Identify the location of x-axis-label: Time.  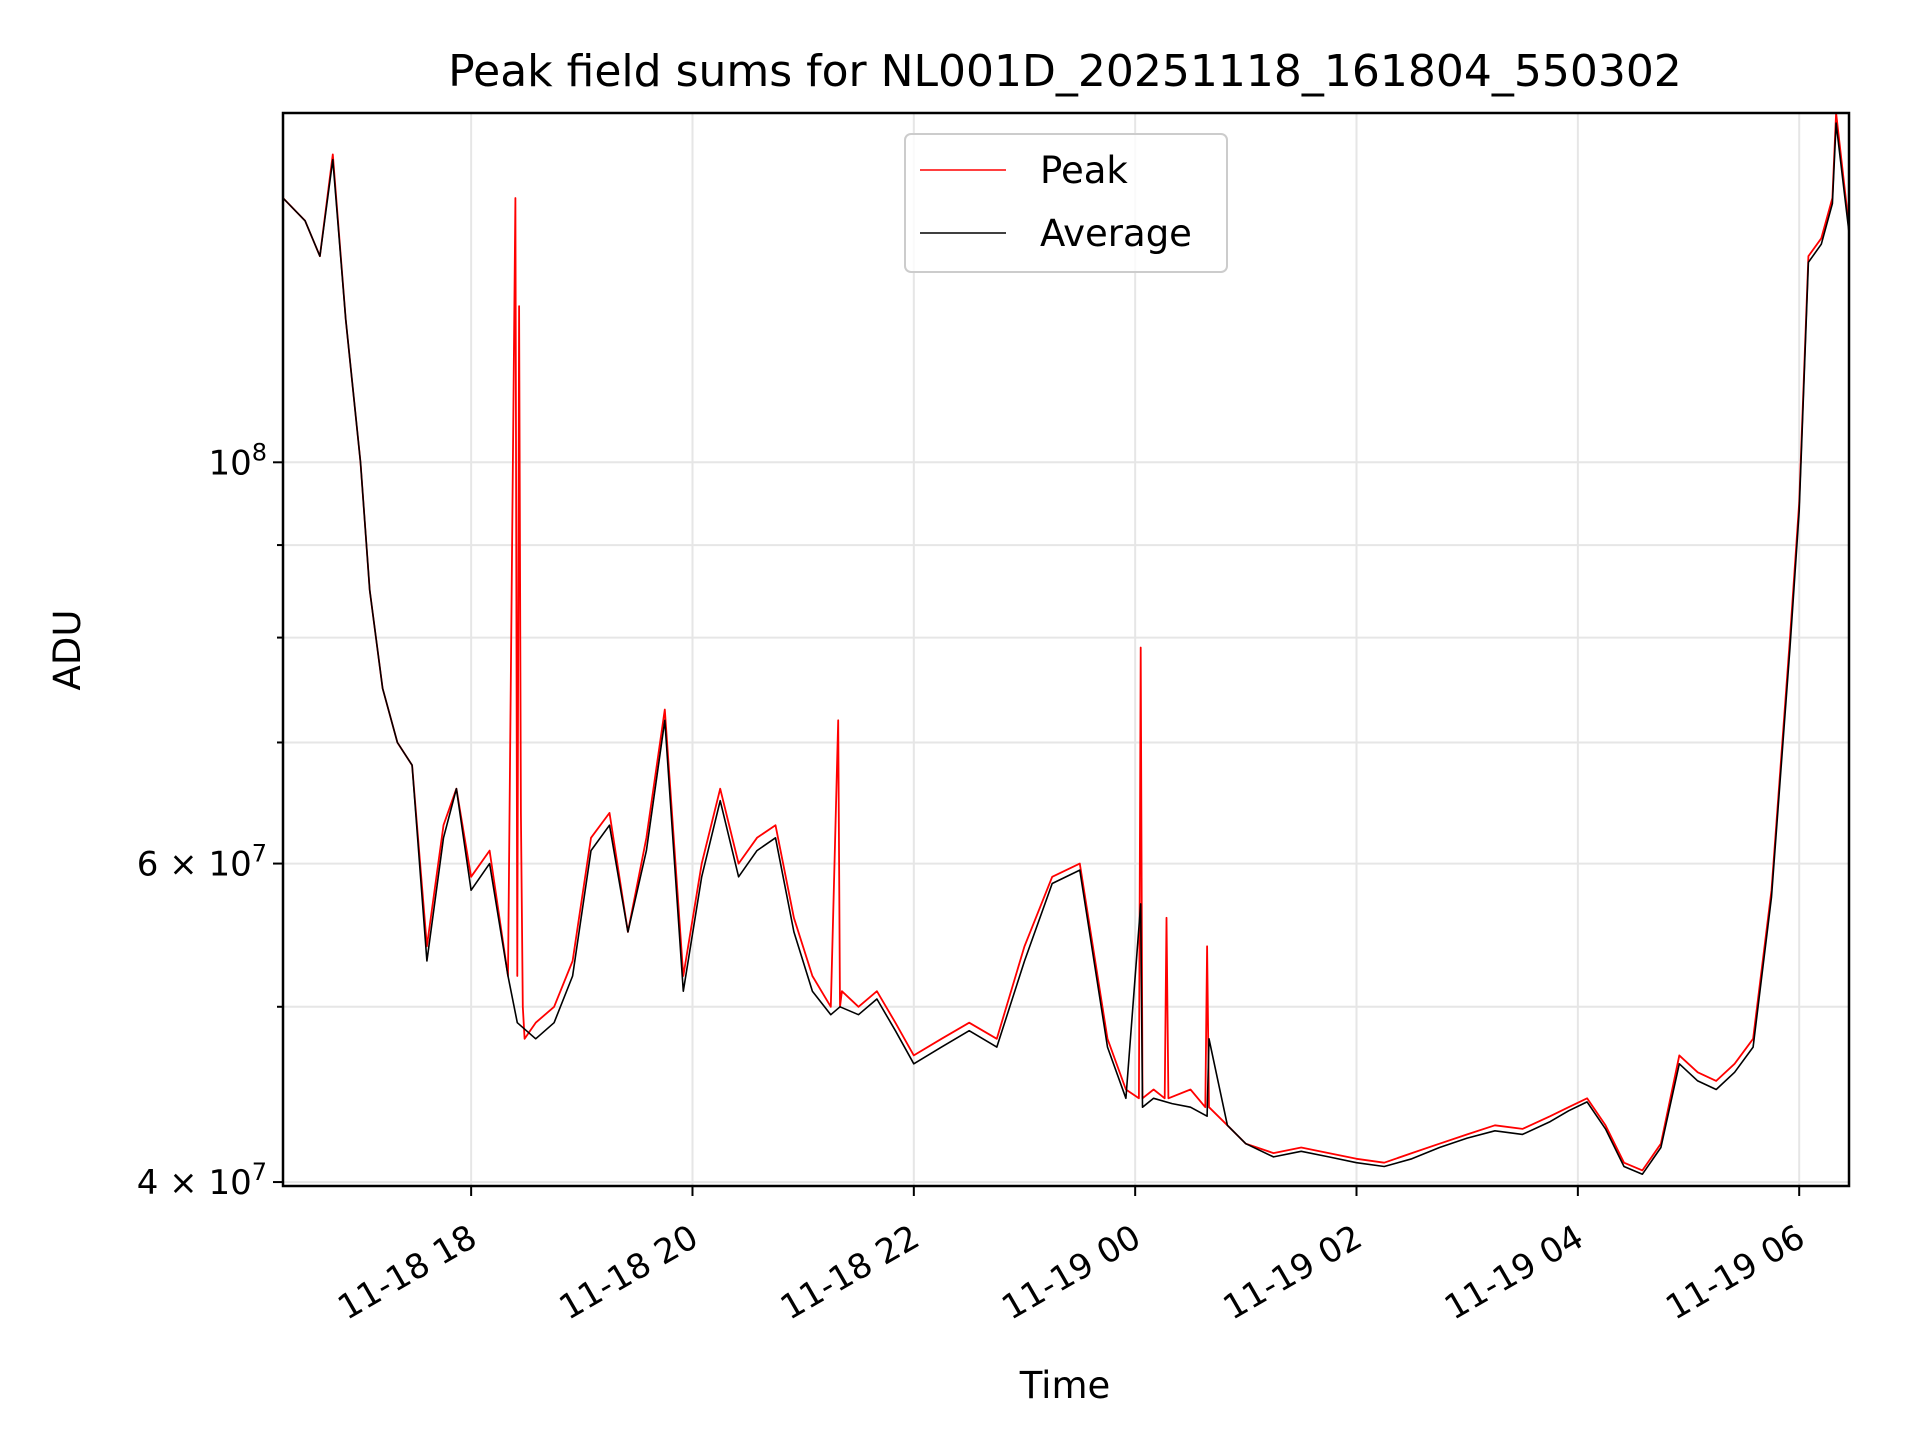
(1065, 1385).